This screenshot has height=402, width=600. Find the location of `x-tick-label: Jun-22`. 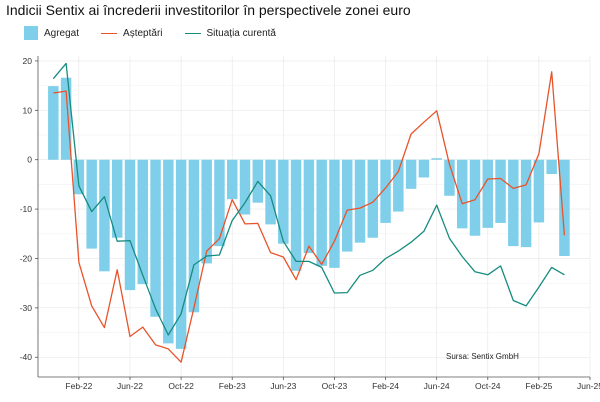

x-tick-label: Jun-22 is located at coordinates (130, 386).